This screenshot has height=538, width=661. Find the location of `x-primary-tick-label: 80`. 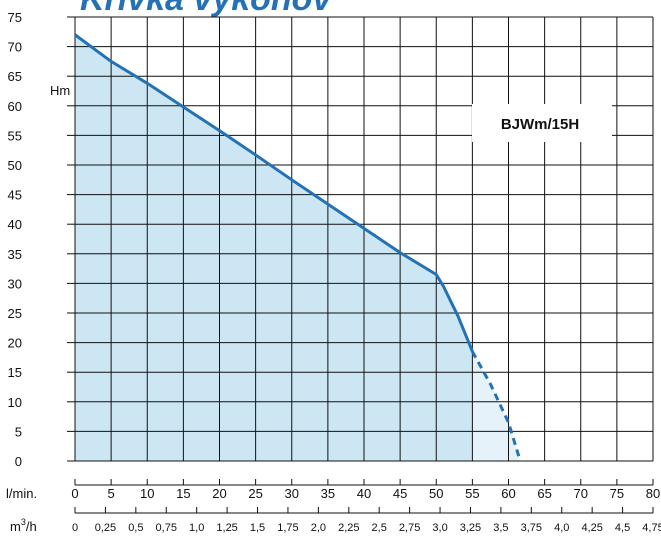

x-primary-tick-label: 80 is located at coordinates (653, 493).